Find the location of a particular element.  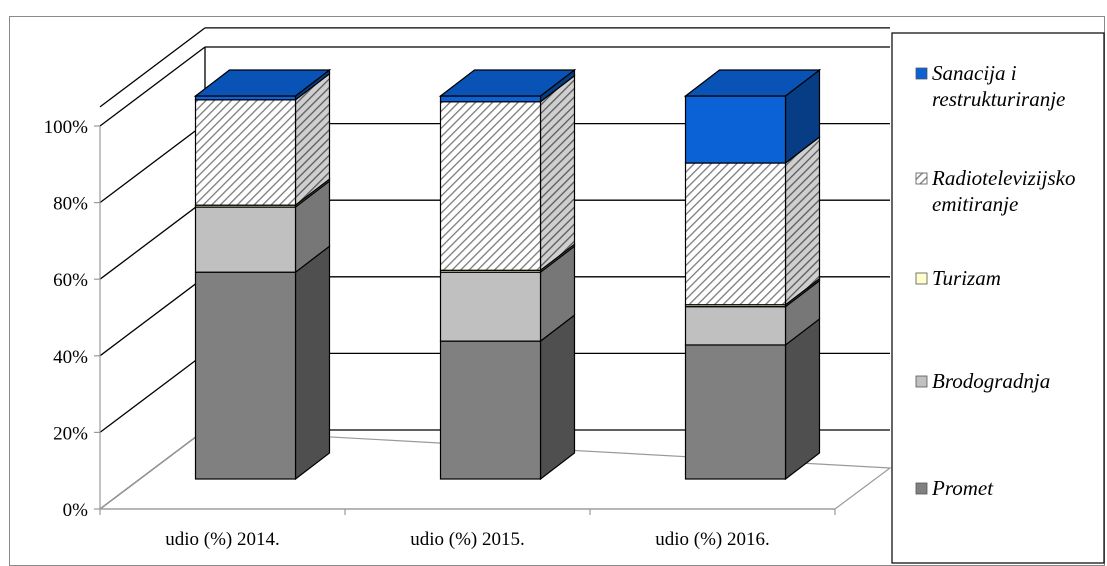

back-wall-top-diagonal is located at coordinates (152, 67).